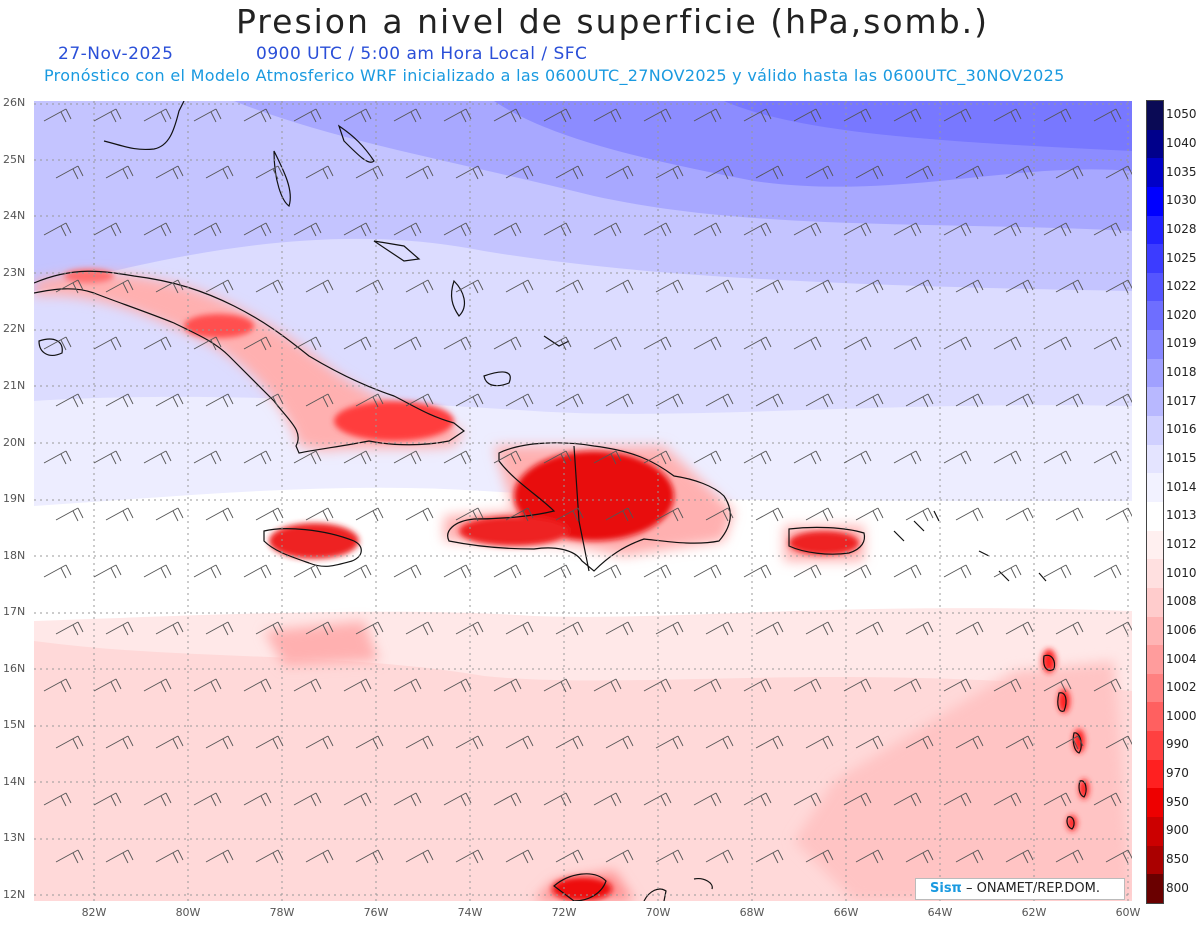  I want to click on lat-label: 26N, so click(14, 102).